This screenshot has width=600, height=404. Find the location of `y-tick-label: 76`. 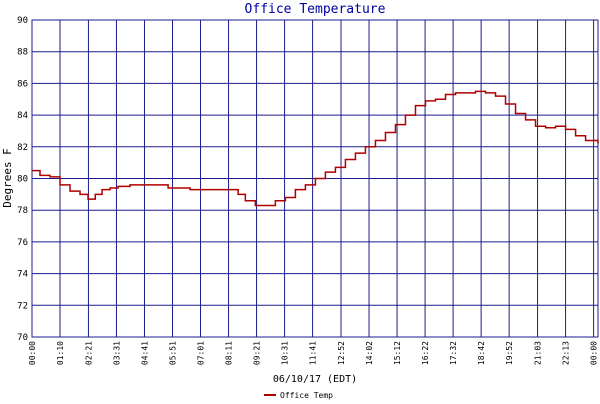

y-tick-label: 76 is located at coordinates (22, 243).